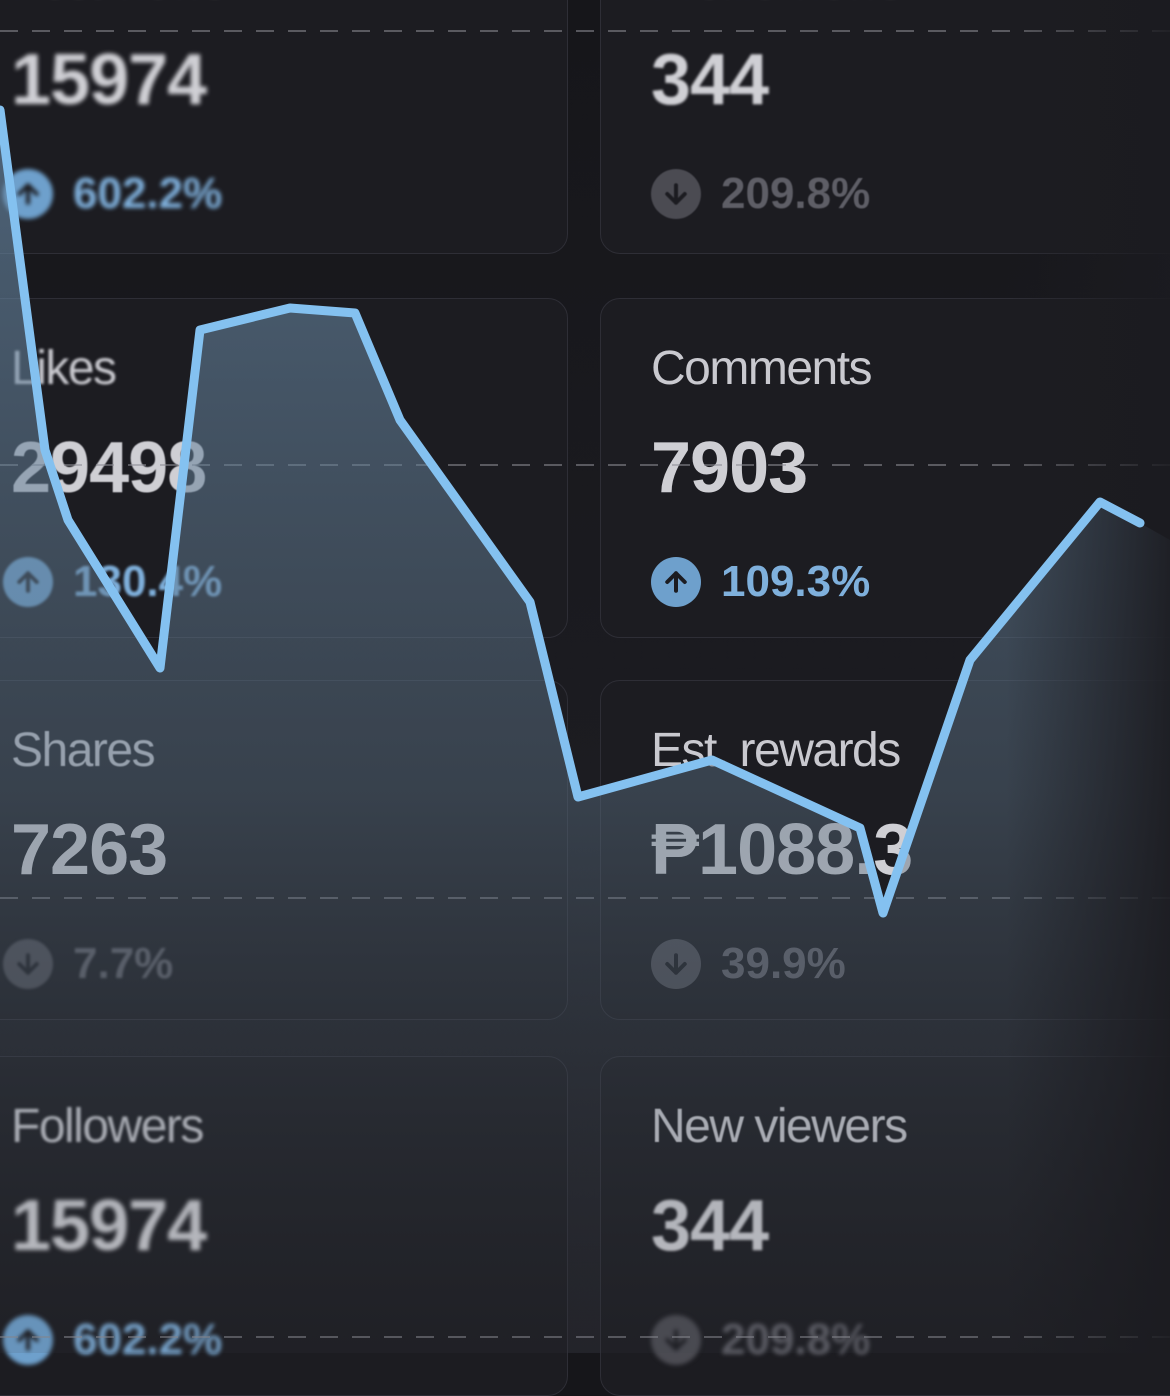  Describe the element at coordinates (783, 963) in the screenshot. I see `change-percent: 39.9%` at that location.